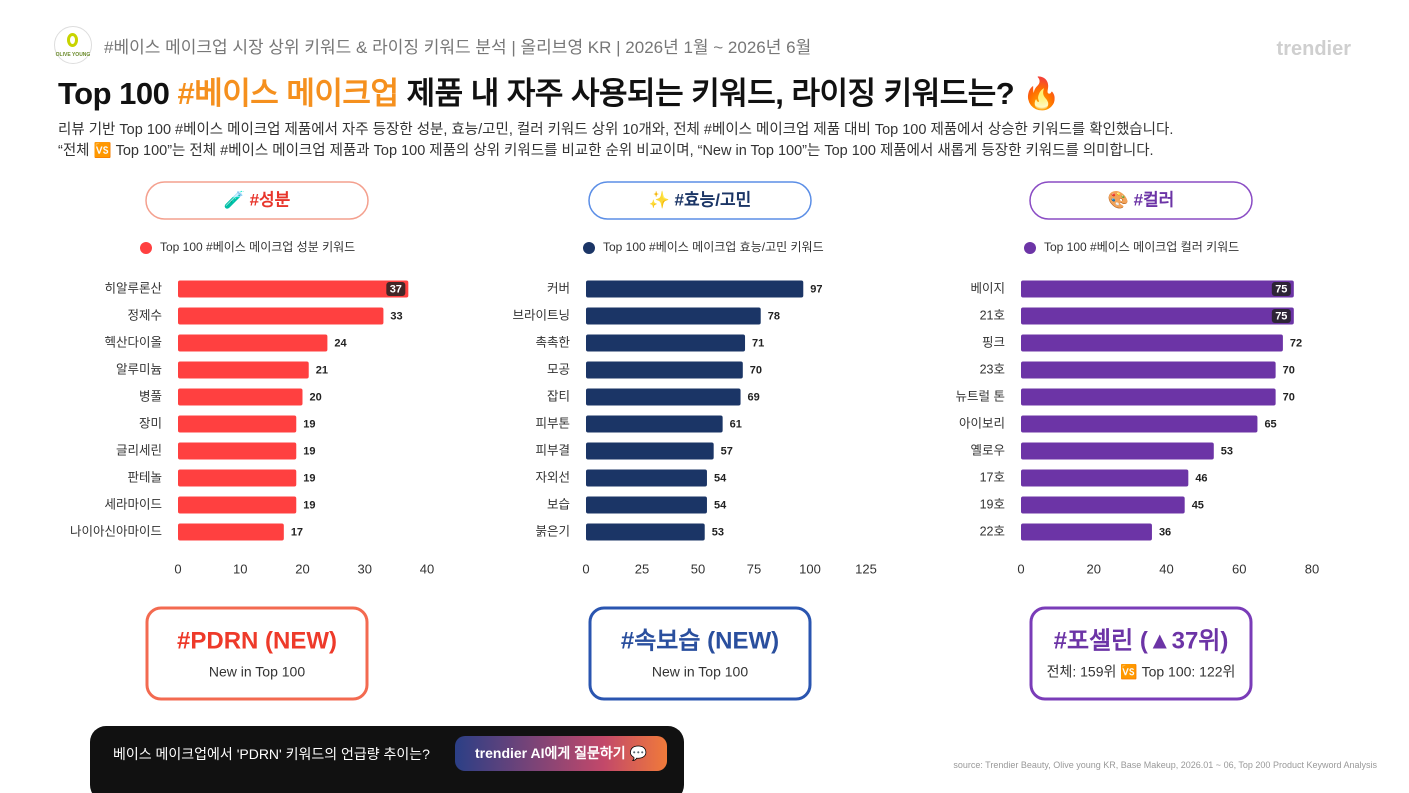 The image size is (1409, 793). I want to click on x-tick-label: 25, so click(642, 568).